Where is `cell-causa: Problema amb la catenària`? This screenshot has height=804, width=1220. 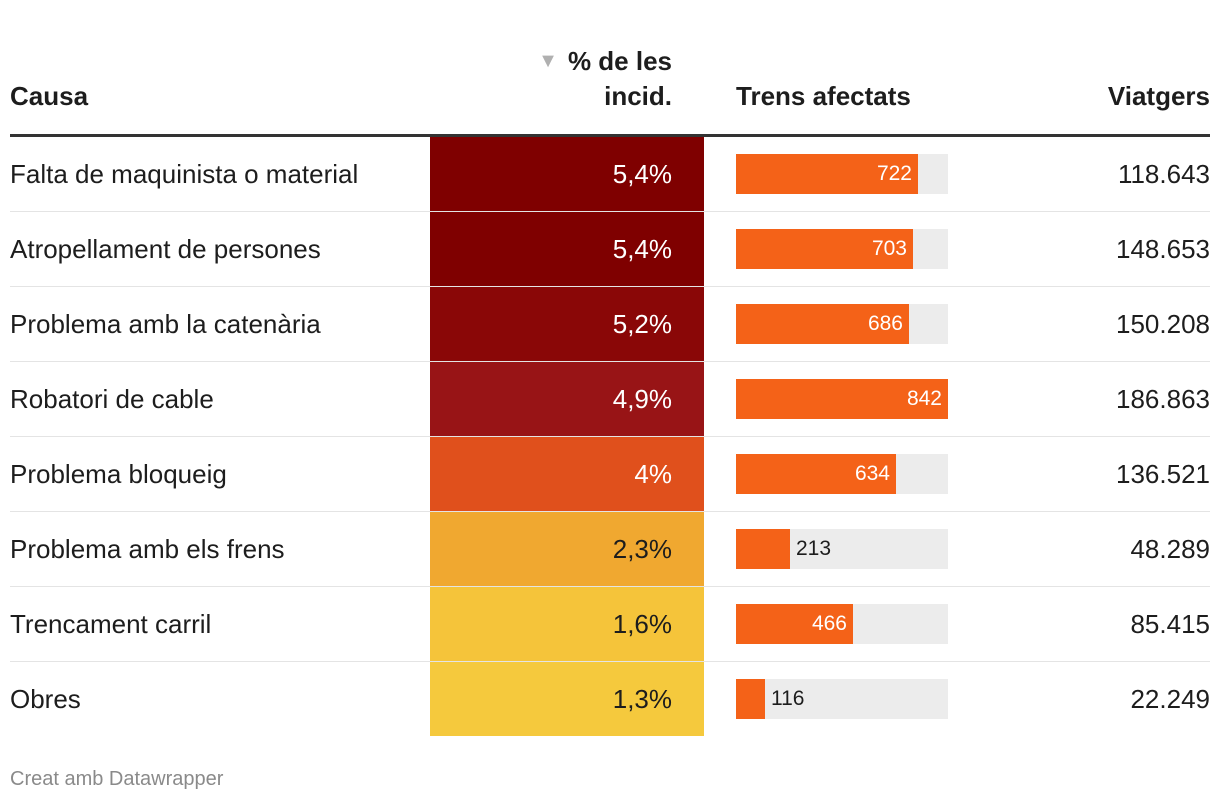
cell-causa: Problema amb la catenària is located at coordinates (165, 324).